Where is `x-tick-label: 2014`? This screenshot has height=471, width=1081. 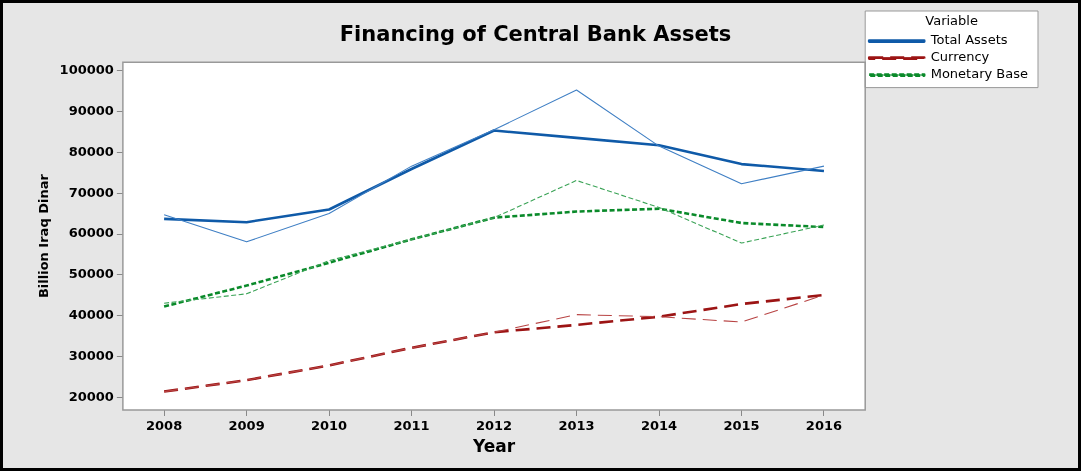
x-tick-label: 2014 is located at coordinates (659, 426).